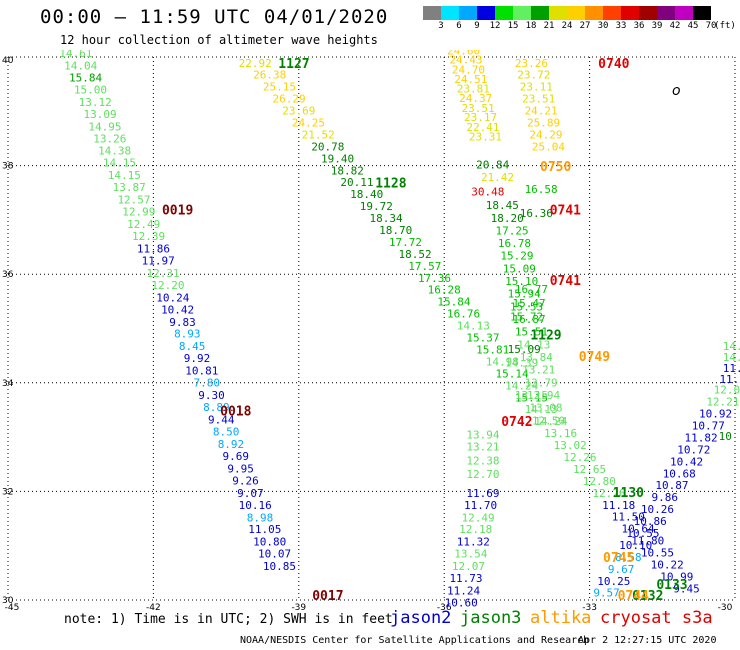 The width and height of the screenshot is (740, 650). I want to click on wave-height-value: 11.05, so click(264, 529).